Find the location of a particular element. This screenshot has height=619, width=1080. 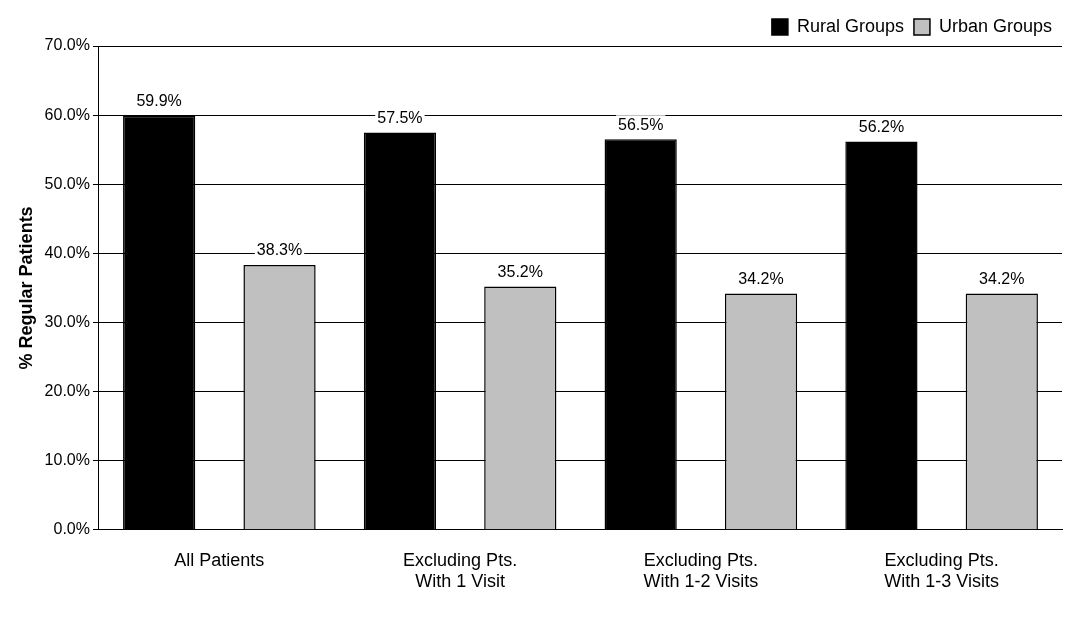

y-tick-label: 20.0% is located at coordinates (67, 390).